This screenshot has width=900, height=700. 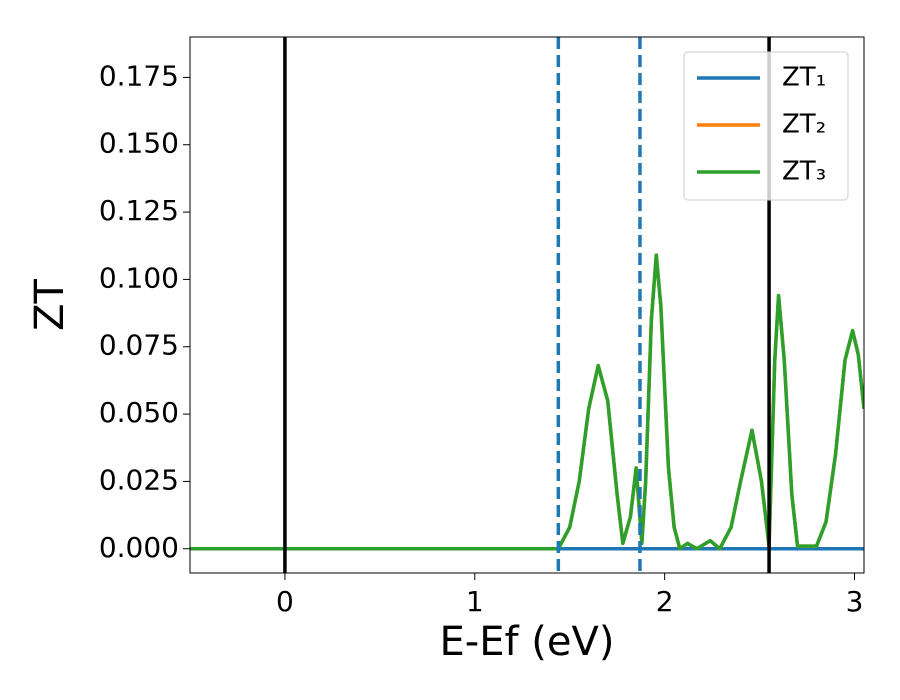 I want to click on y-tick-label: 0.050, so click(x=139, y=412).